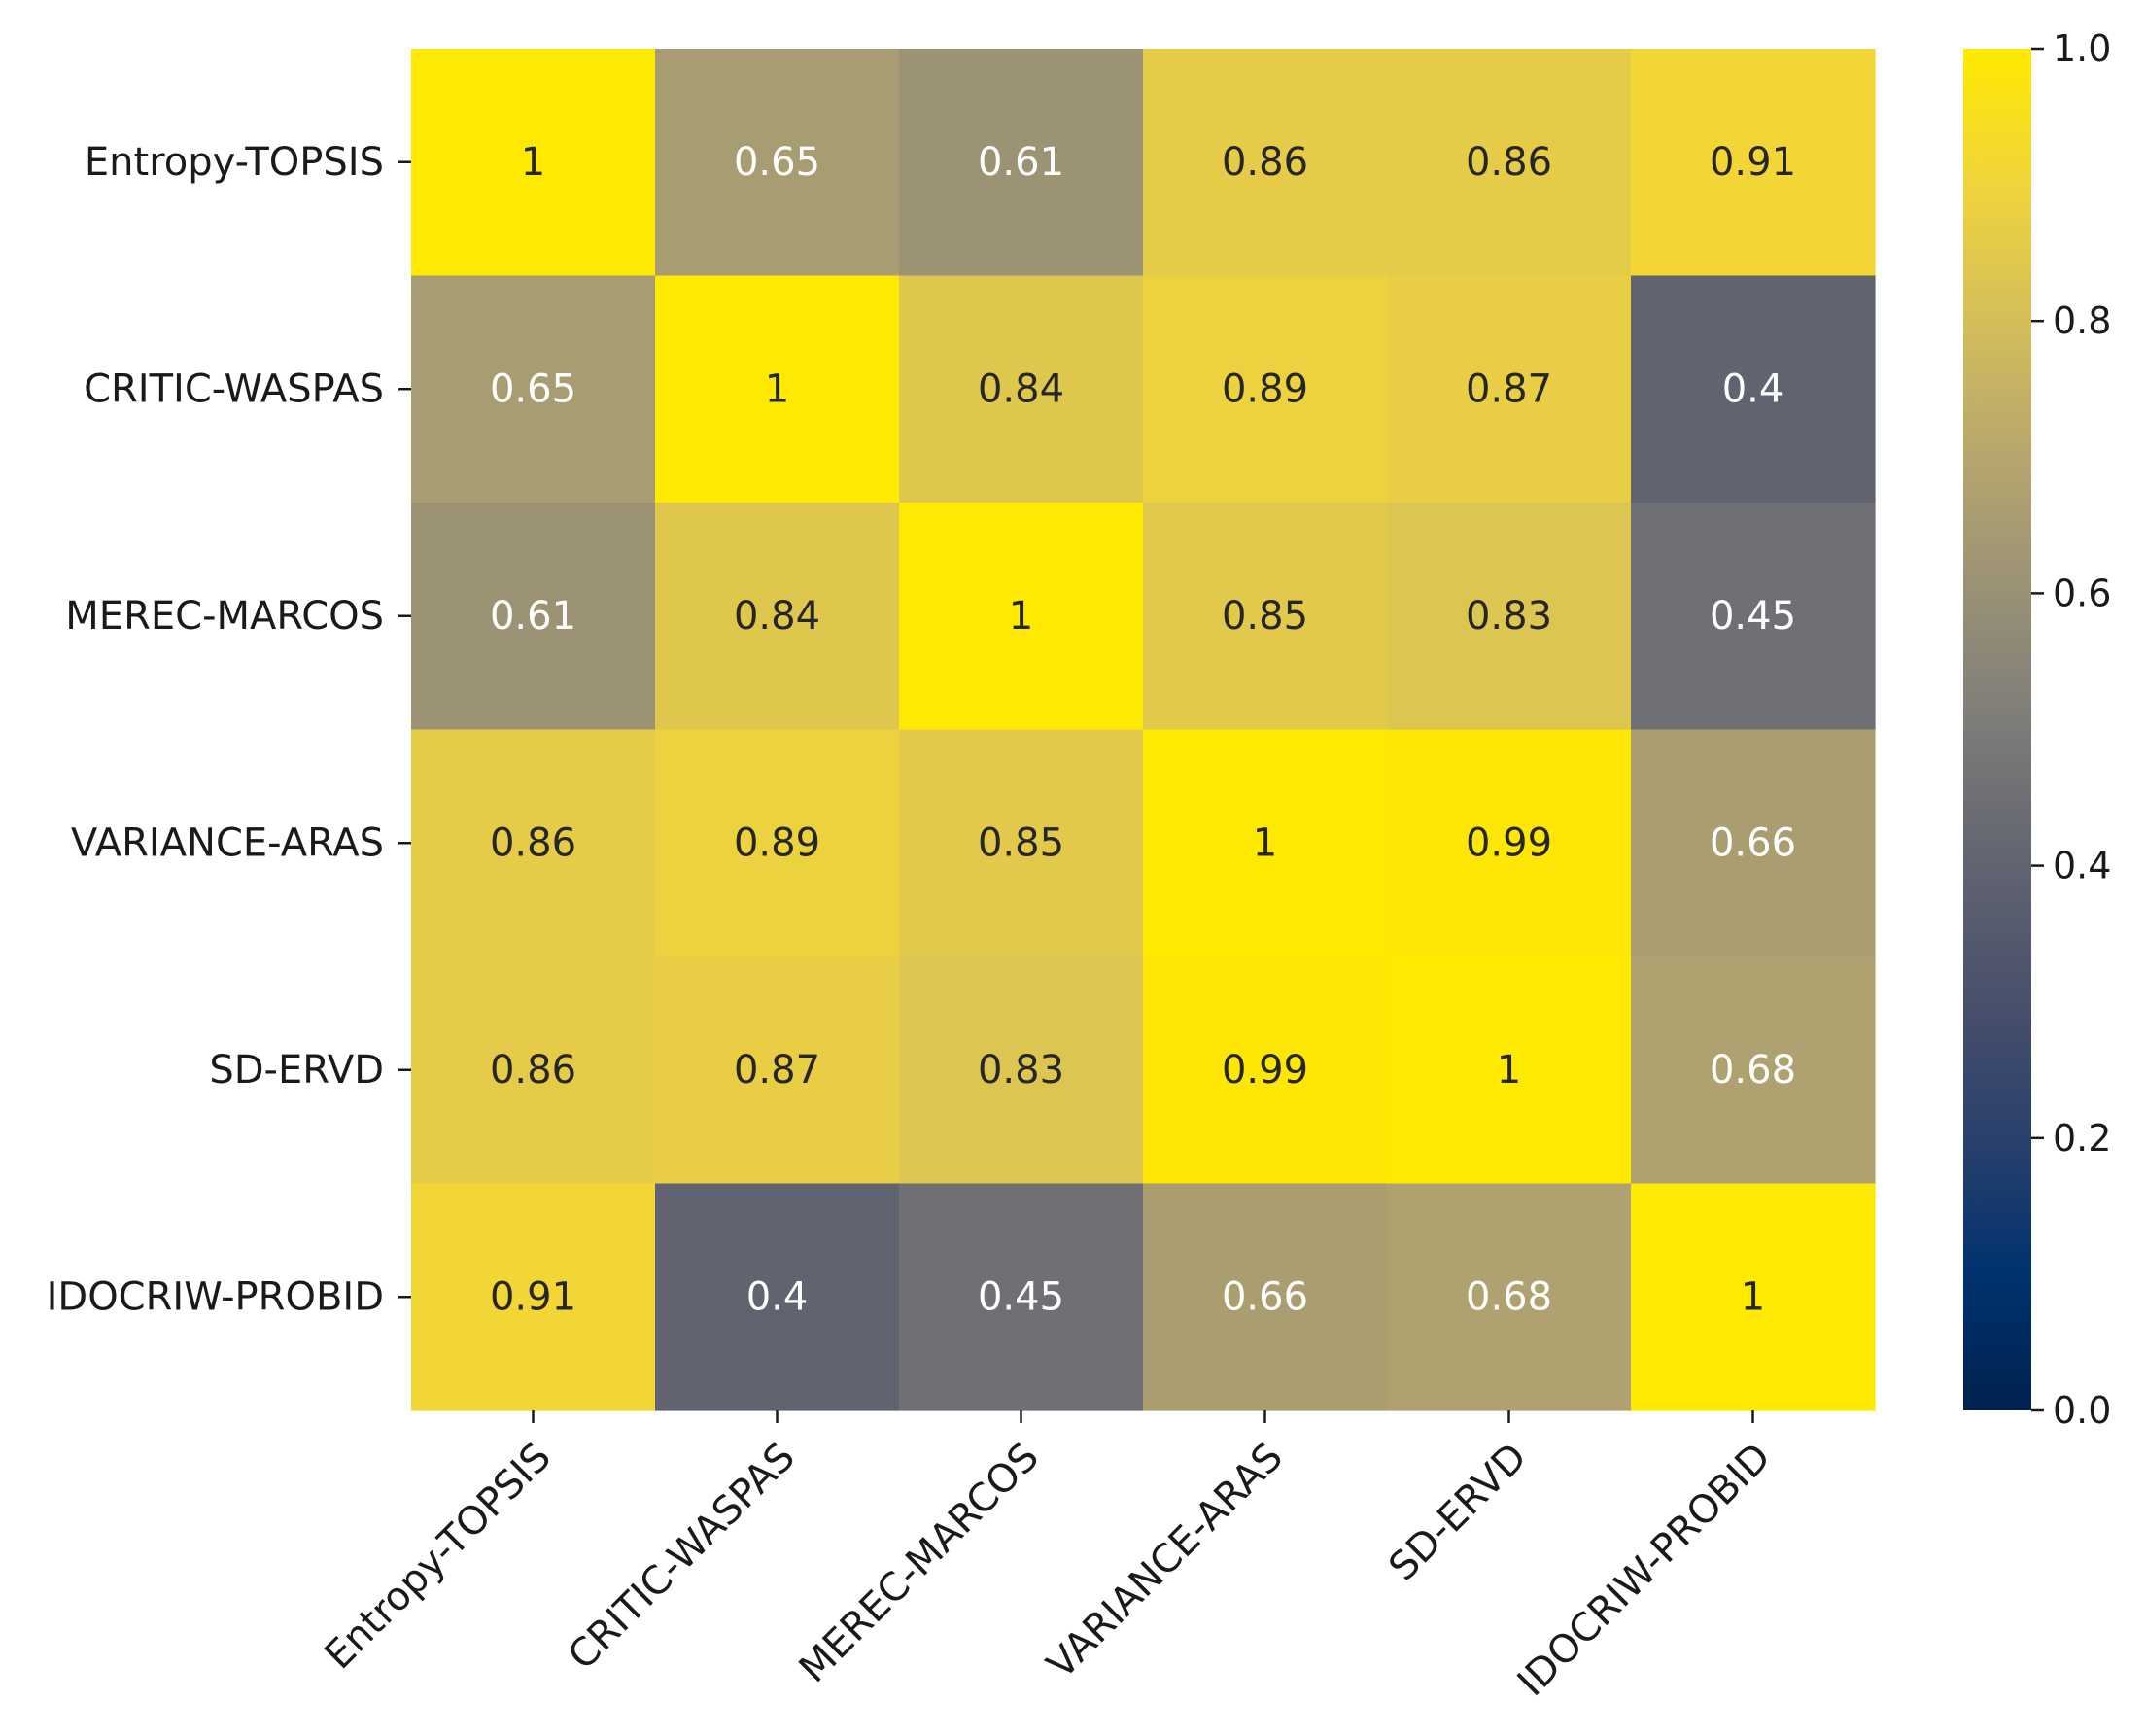 Image resolution: width=2146 pixels, height=1736 pixels. I want to click on colorbar: 0.0 0.2 0.4 0.6 0.8 1.0, so click(2037, 729).